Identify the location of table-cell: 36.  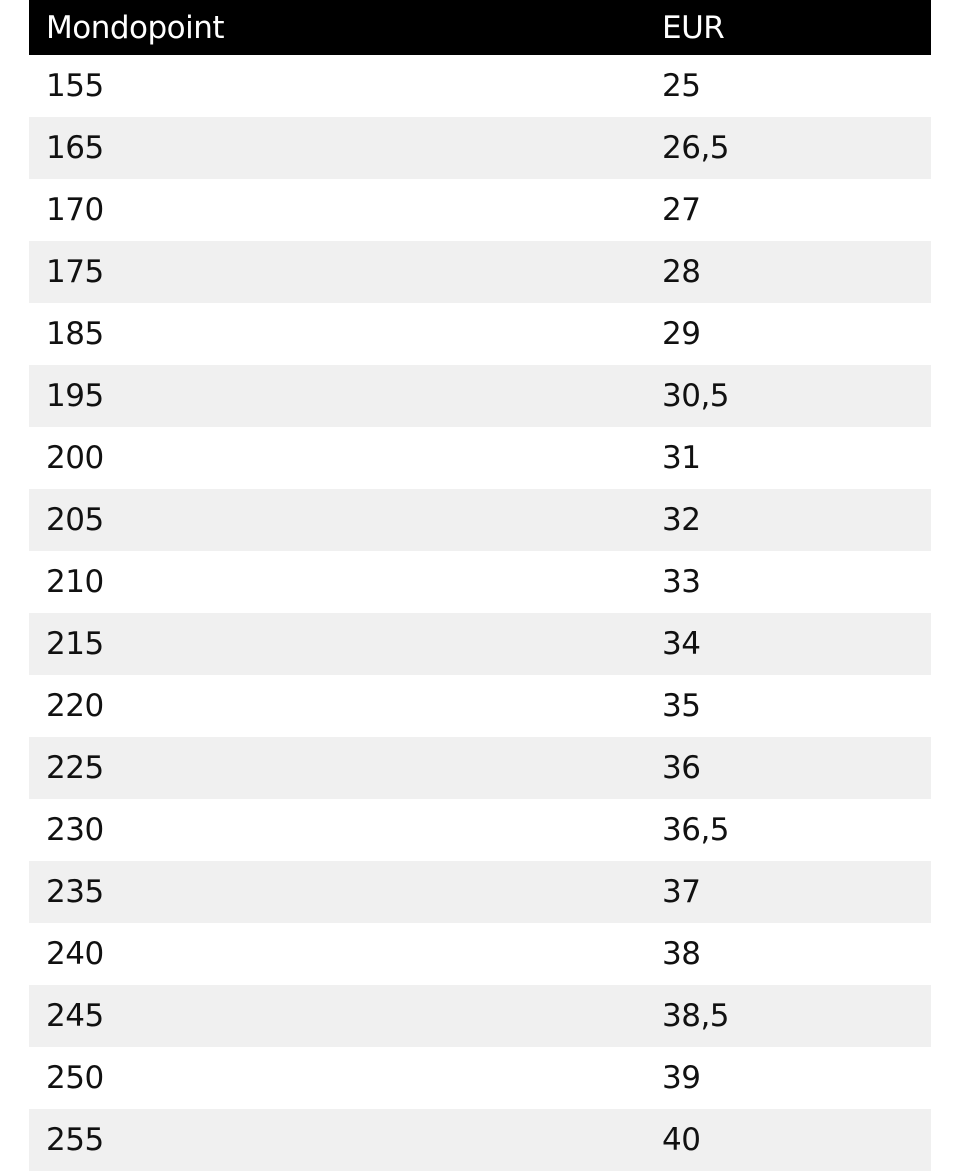
(681, 768).